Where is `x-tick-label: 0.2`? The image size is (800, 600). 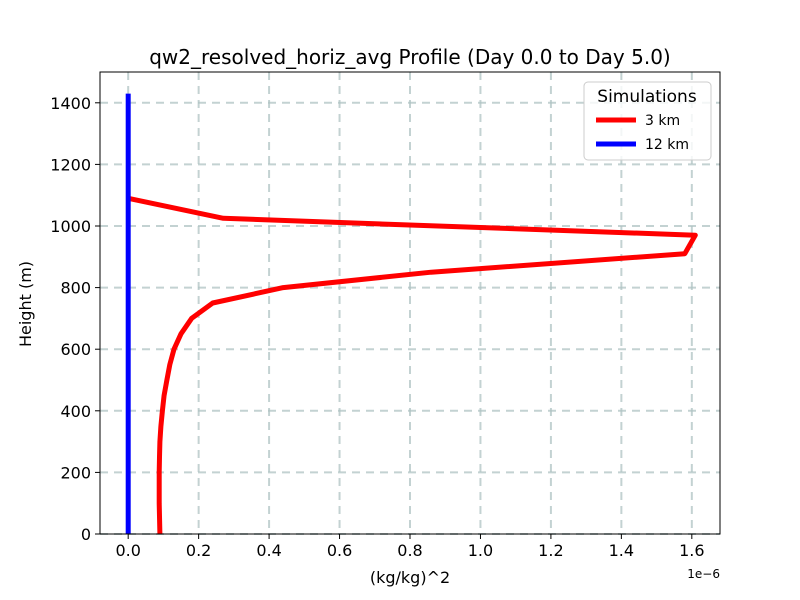 x-tick-label: 0.2 is located at coordinates (198, 550).